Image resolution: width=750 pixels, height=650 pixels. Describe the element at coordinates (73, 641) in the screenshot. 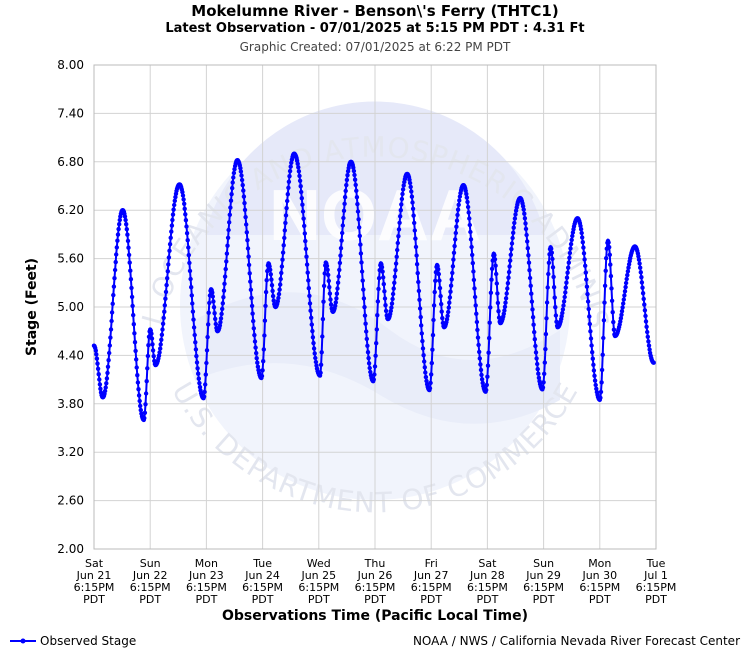

I see `legend: Observed Stage` at that location.